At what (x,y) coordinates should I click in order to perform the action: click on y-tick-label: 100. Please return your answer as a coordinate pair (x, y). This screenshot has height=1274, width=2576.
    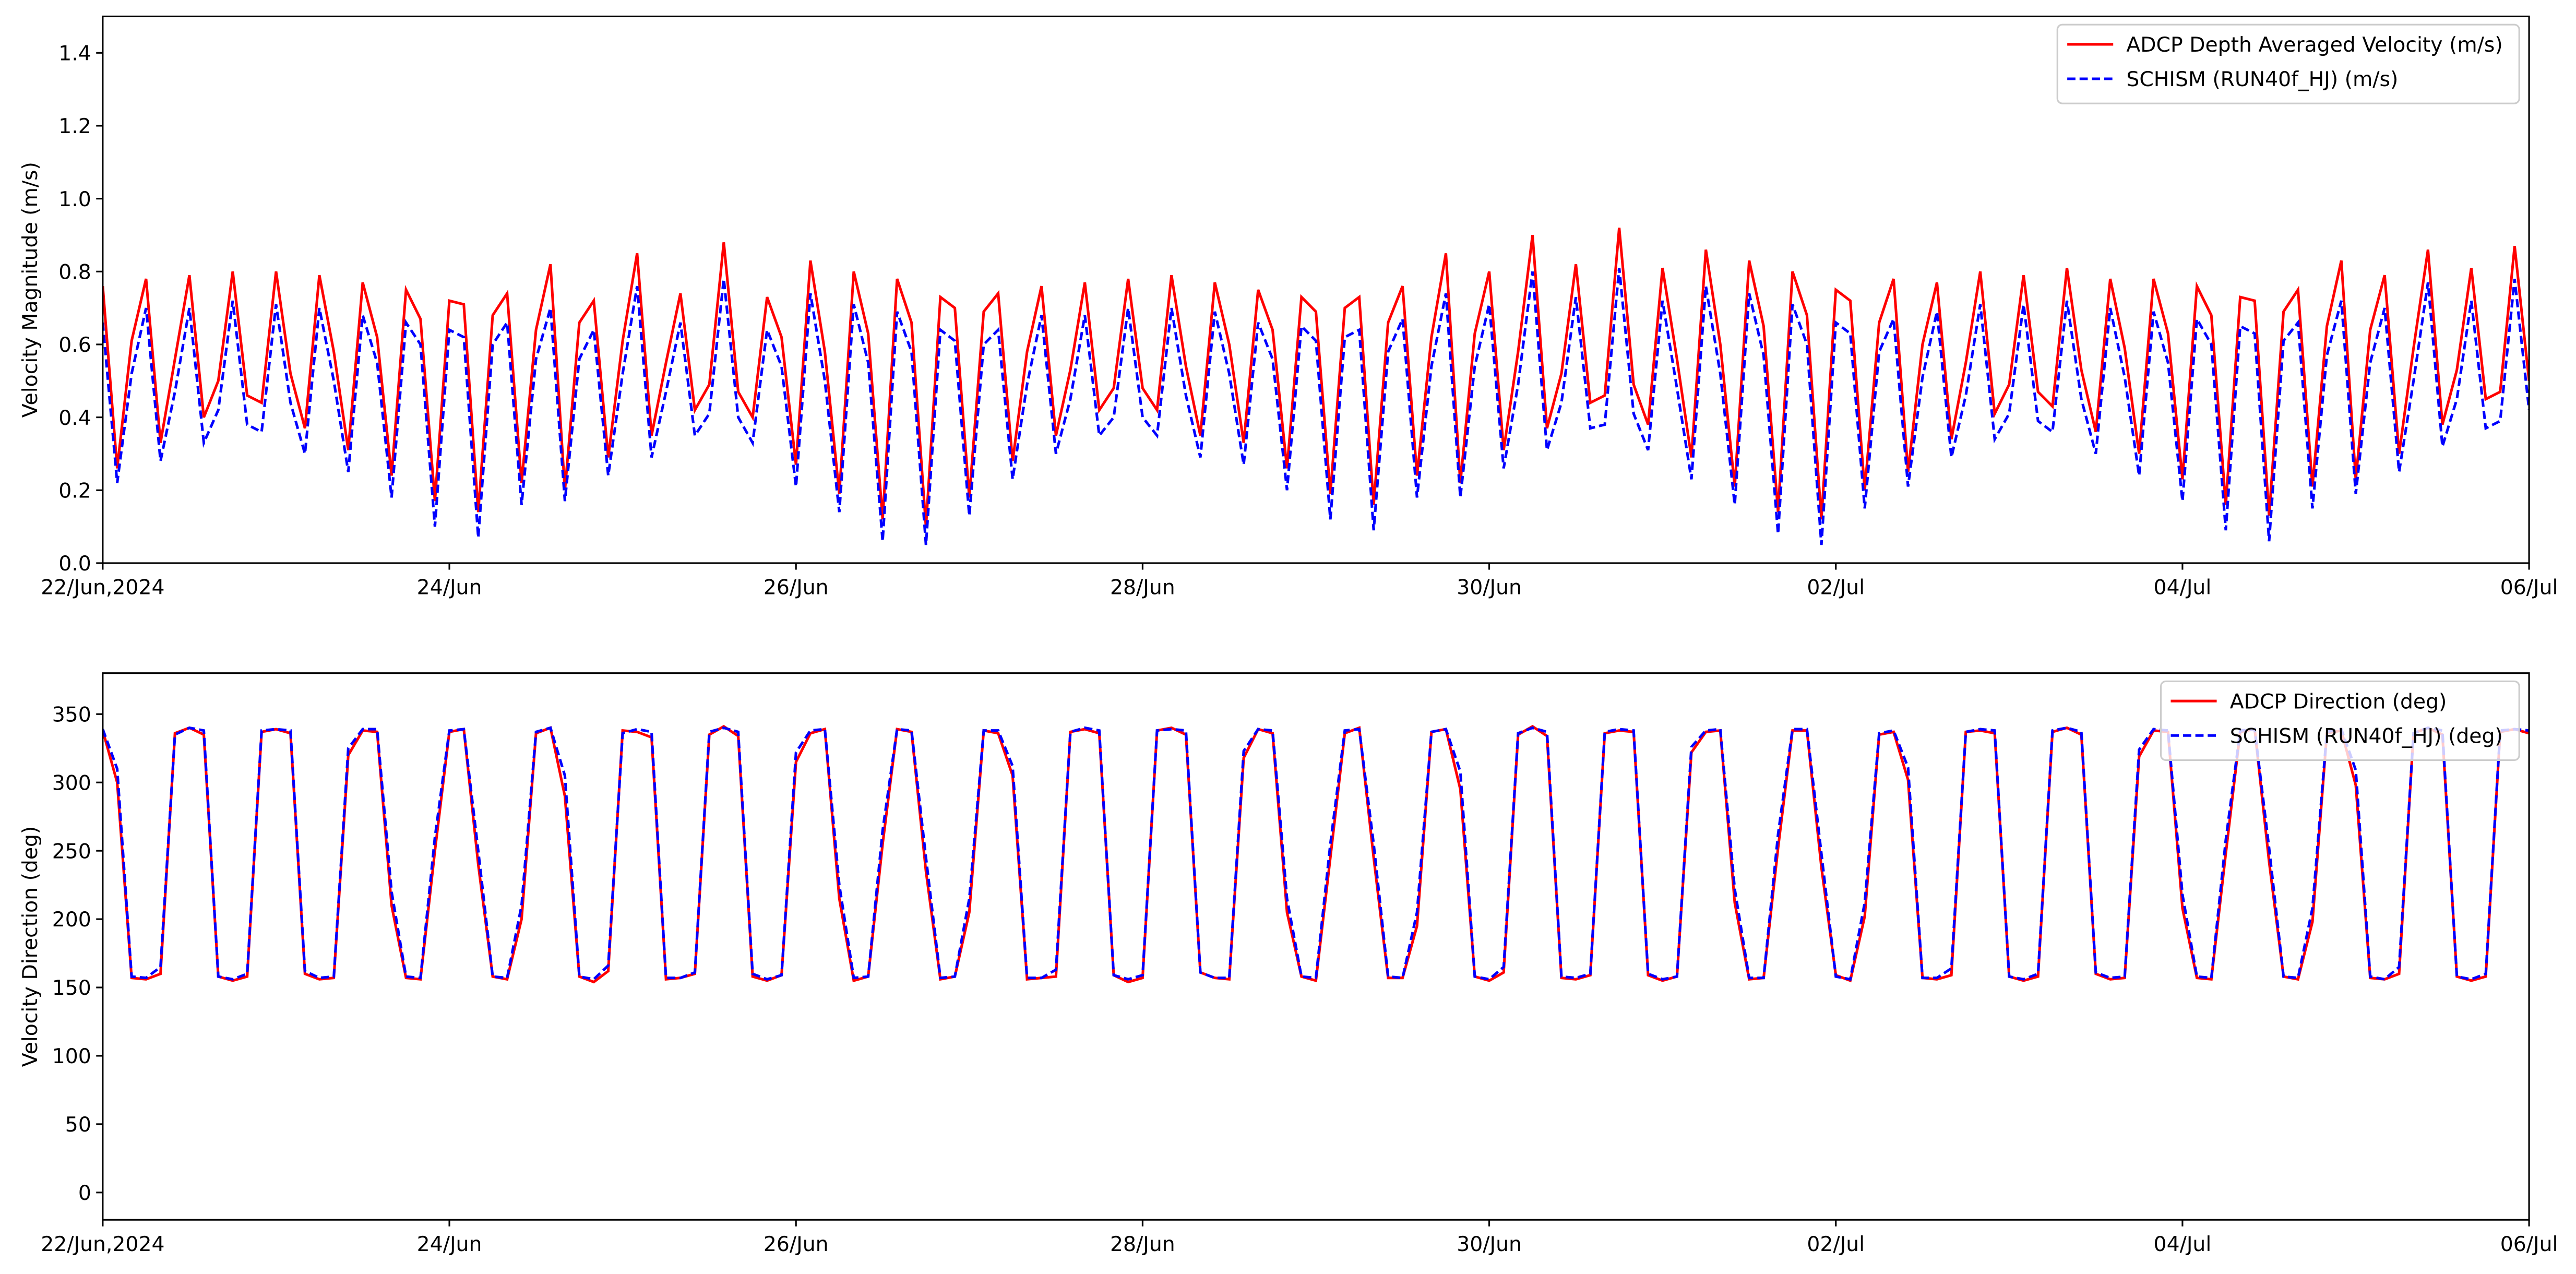
    Looking at the image, I should click on (71, 1056).